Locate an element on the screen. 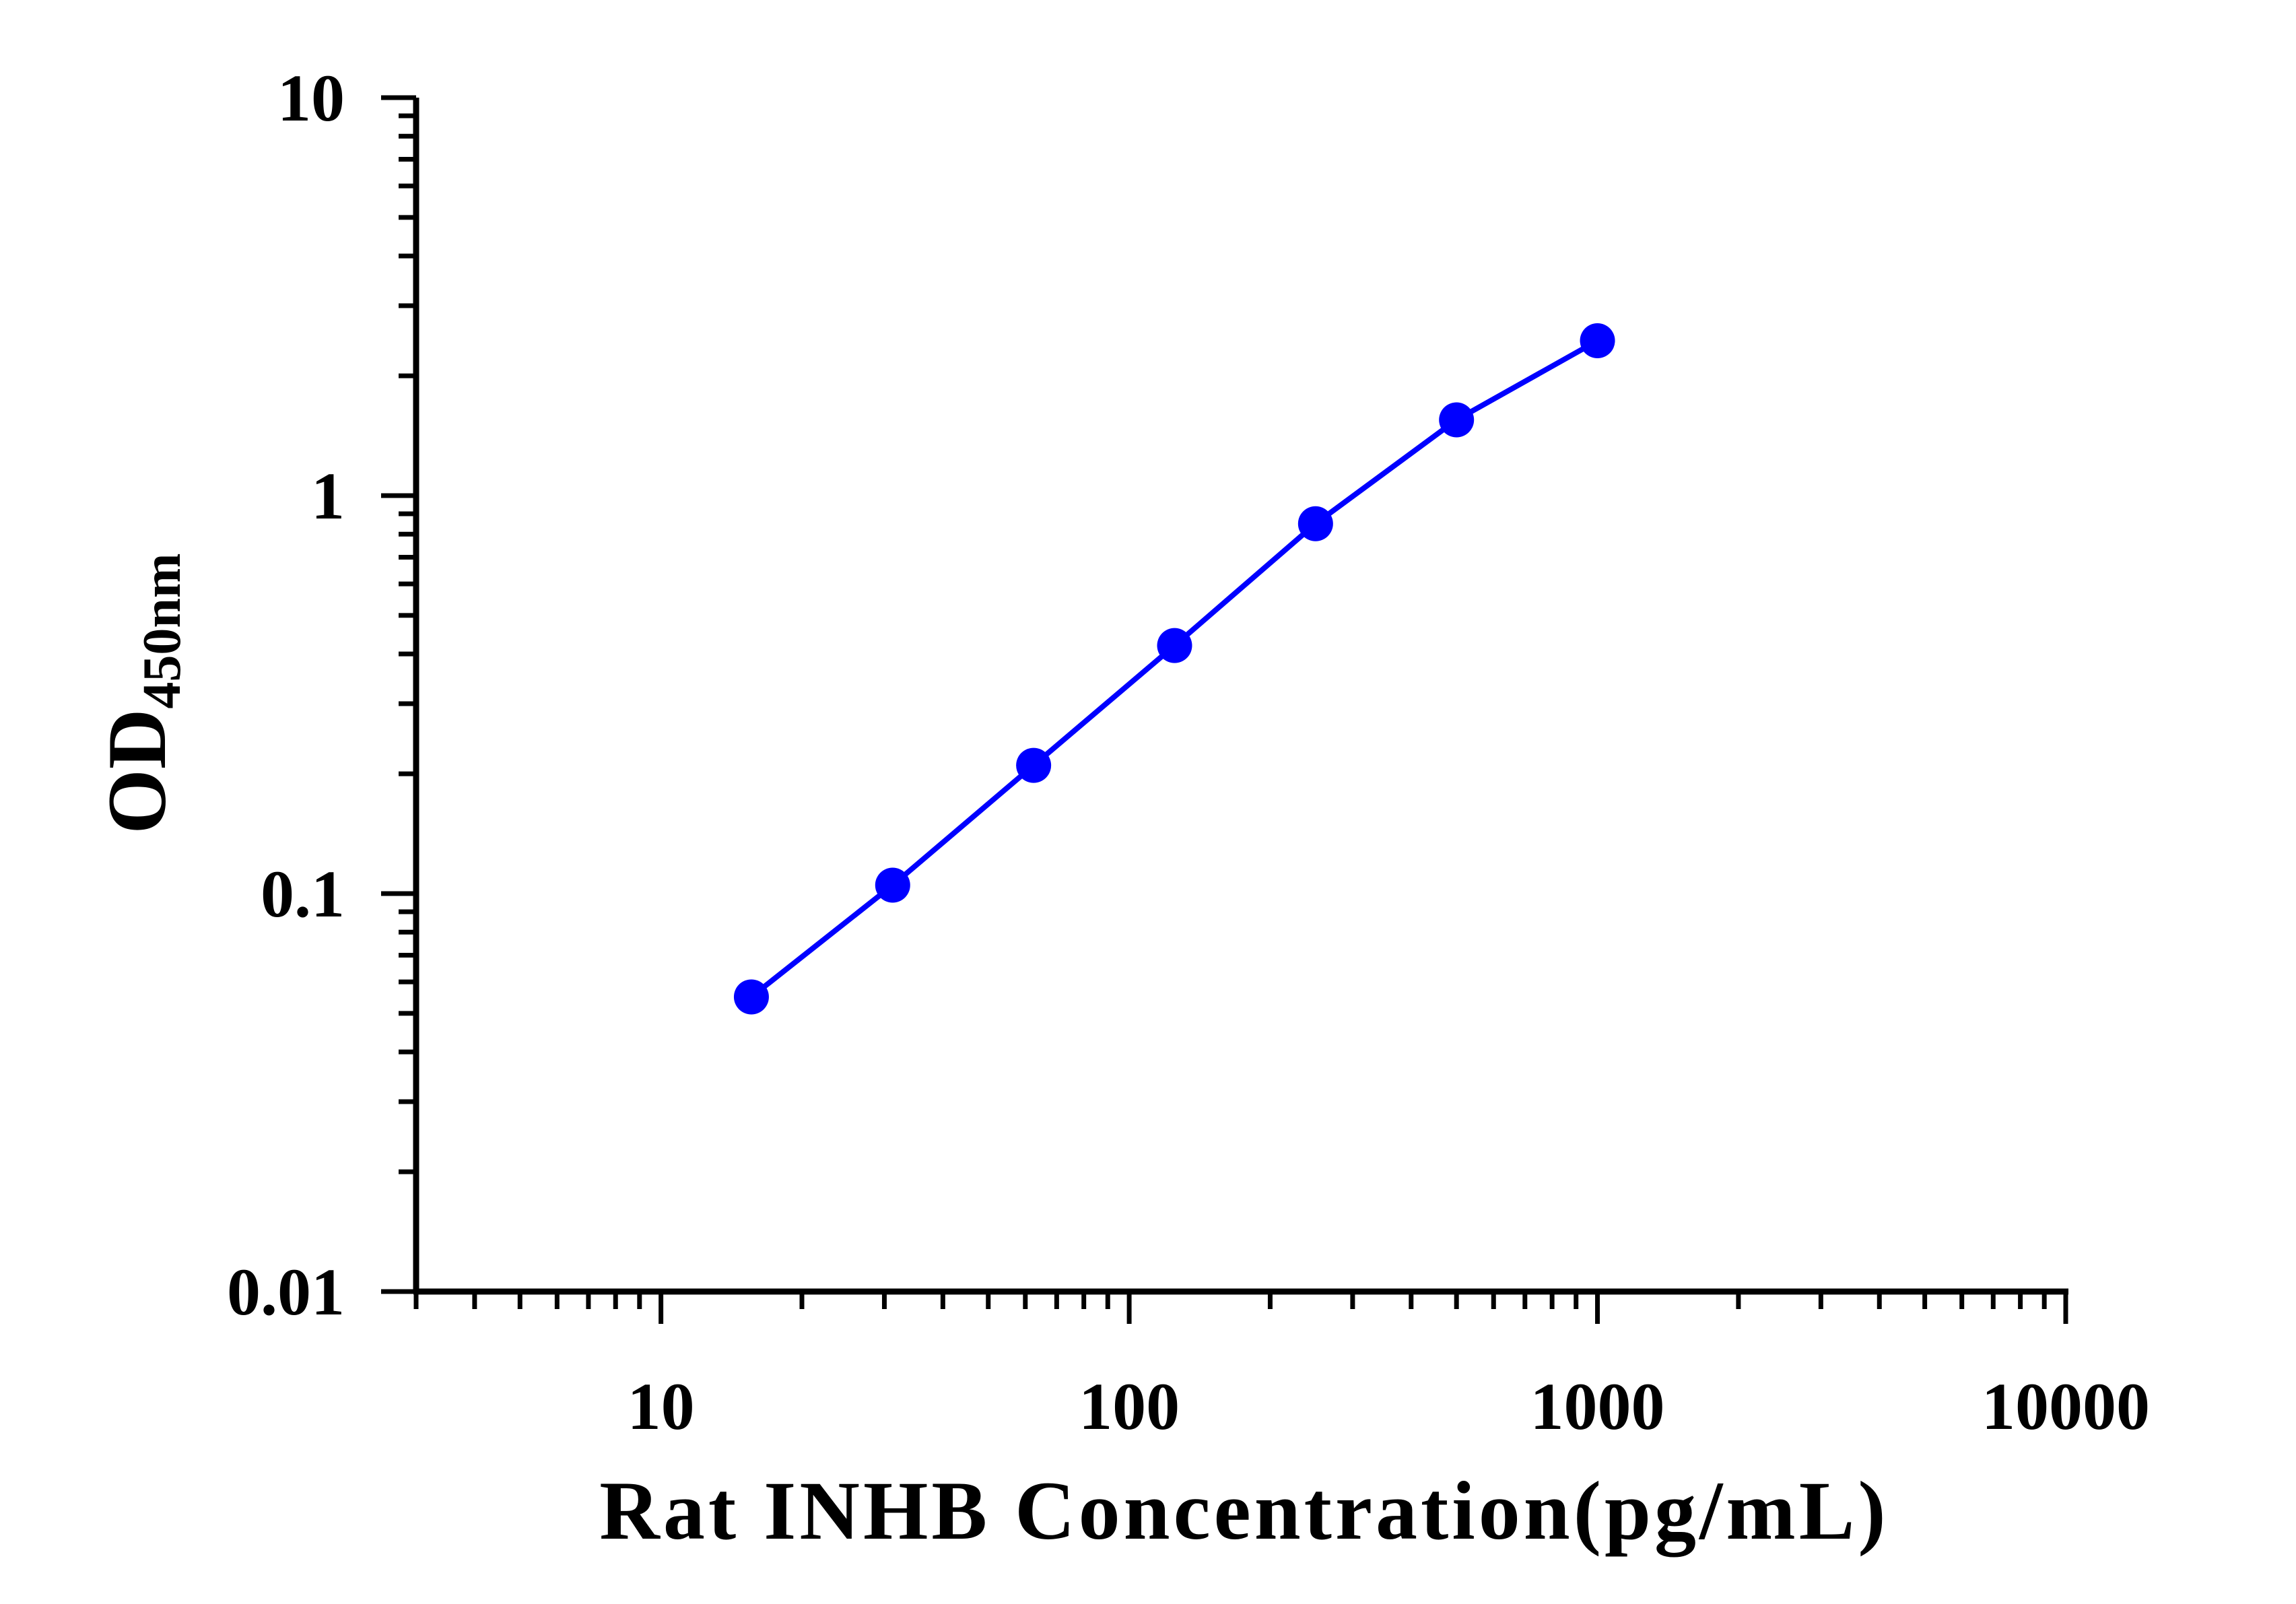  x-tick-label: 10 is located at coordinates (661, 1407).